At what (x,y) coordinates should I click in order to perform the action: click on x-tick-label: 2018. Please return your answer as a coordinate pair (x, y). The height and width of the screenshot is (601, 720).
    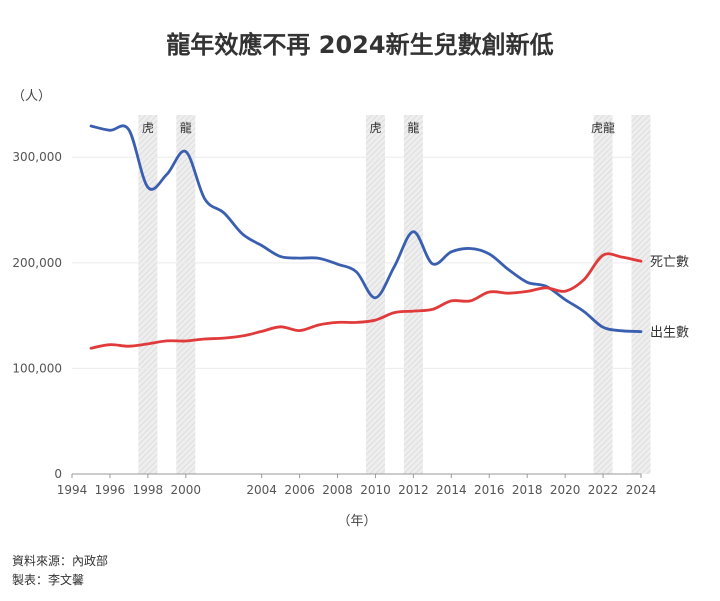
    Looking at the image, I should click on (527, 490).